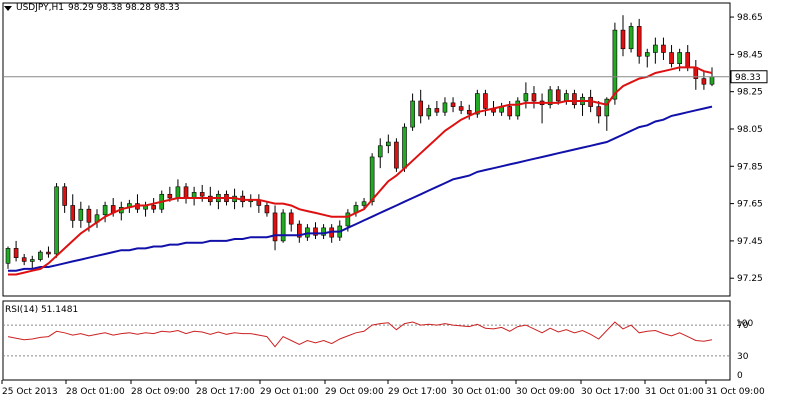 The width and height of the screenshot is (800, 400). I want to click on current-price-badge, so click(749, 77).